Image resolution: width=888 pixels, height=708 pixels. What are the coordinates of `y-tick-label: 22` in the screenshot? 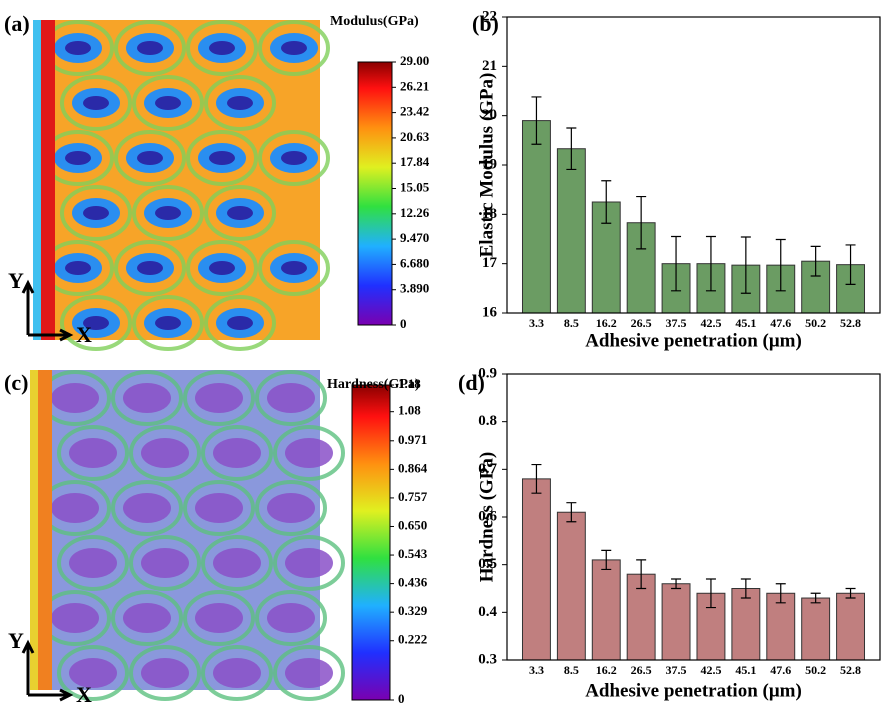 It's located at (489, 16).